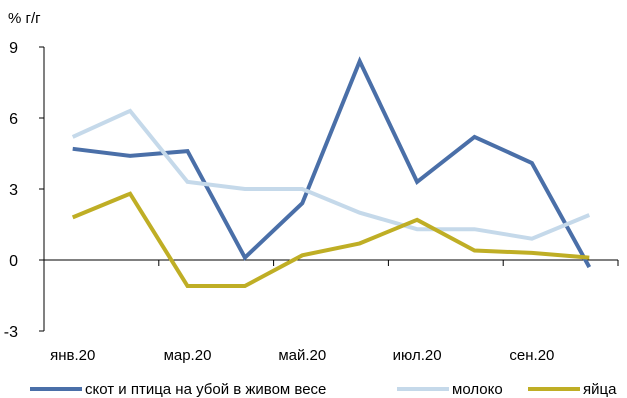 This screenshot has width=627, height=398. Describe the element at coordinates (11, 332) in the screenshot. I see `y-tick-label: -3` at that location.